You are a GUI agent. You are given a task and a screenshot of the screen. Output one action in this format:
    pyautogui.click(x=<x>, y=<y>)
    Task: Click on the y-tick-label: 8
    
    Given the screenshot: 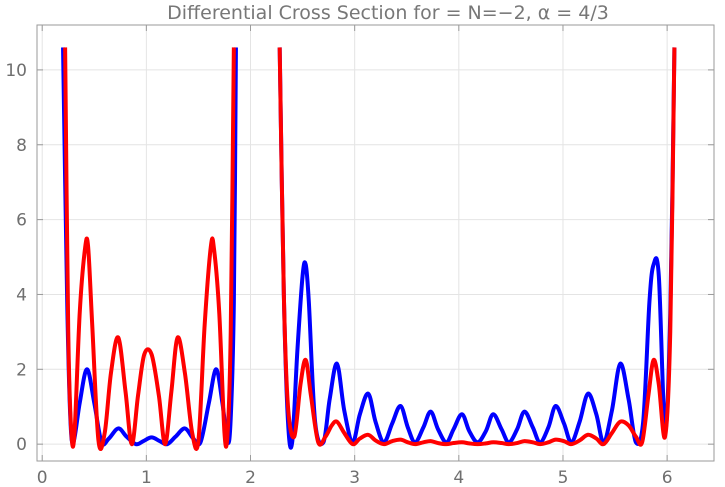 What is the action you would take?
    pyautogui.click(x=21, y=146)
    